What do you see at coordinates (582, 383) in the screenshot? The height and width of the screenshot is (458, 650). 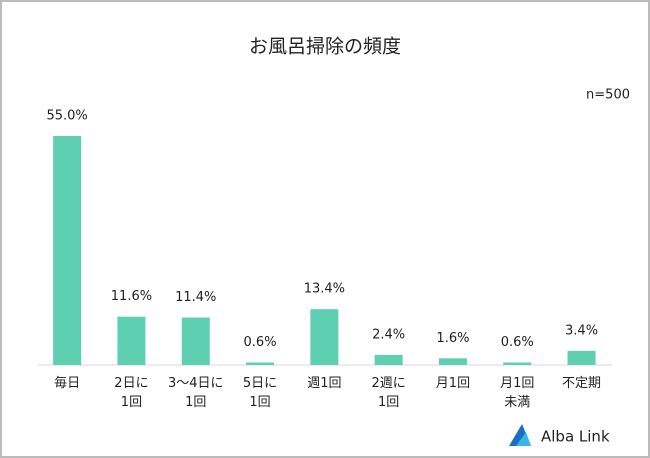 I see `x-tick-label: 不定期` at bounding box center [582, 383].